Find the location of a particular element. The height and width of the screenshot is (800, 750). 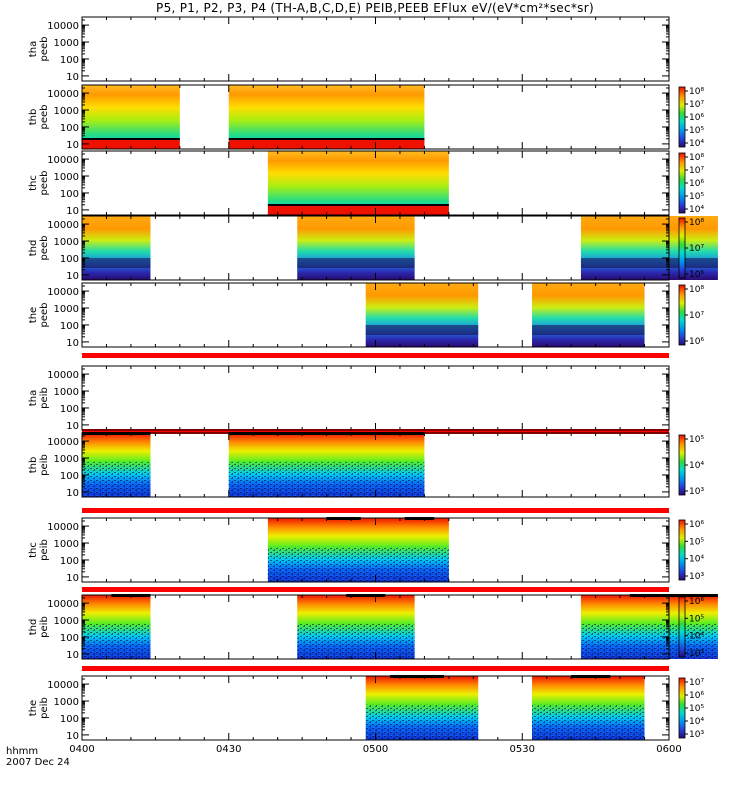

panel-label: thb peeb is located at coordinates (39, 117).